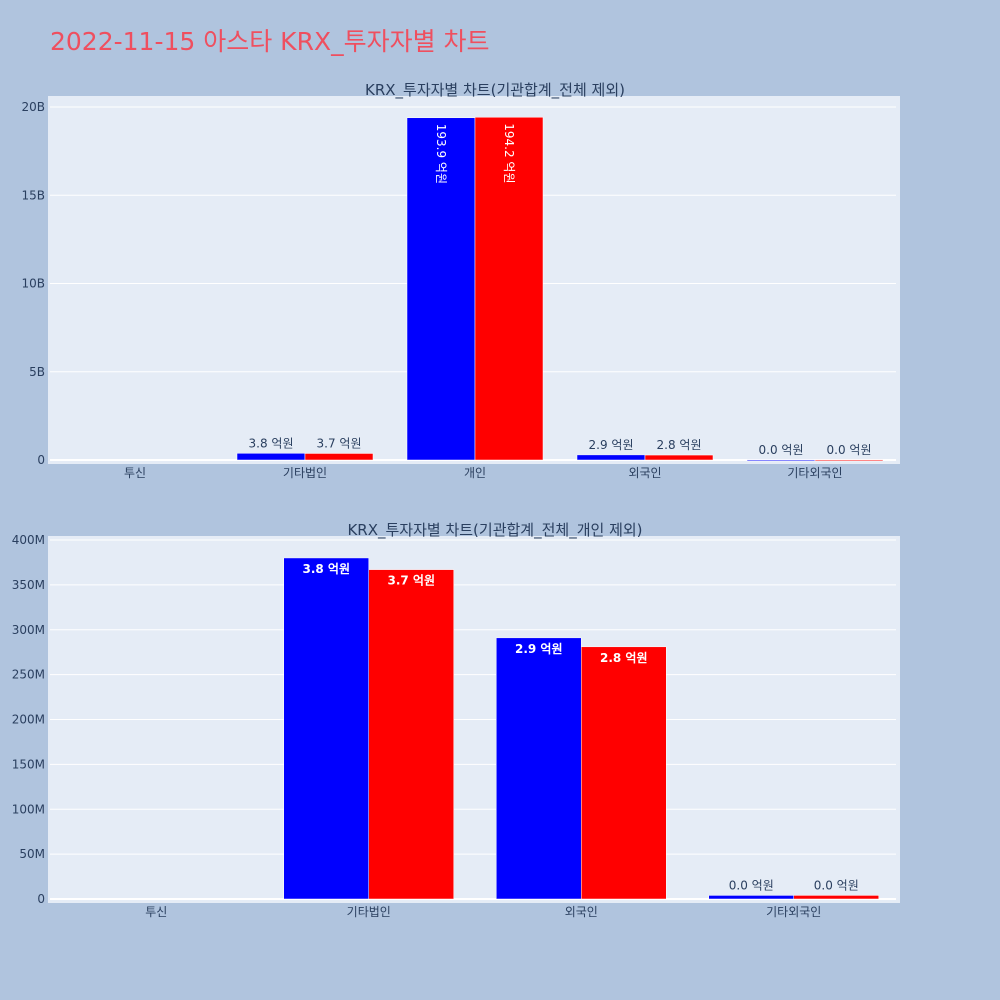  Describe the element at coordinates (28, 630) in the screenshot. I see `y-tick-label: 300M` at that location.